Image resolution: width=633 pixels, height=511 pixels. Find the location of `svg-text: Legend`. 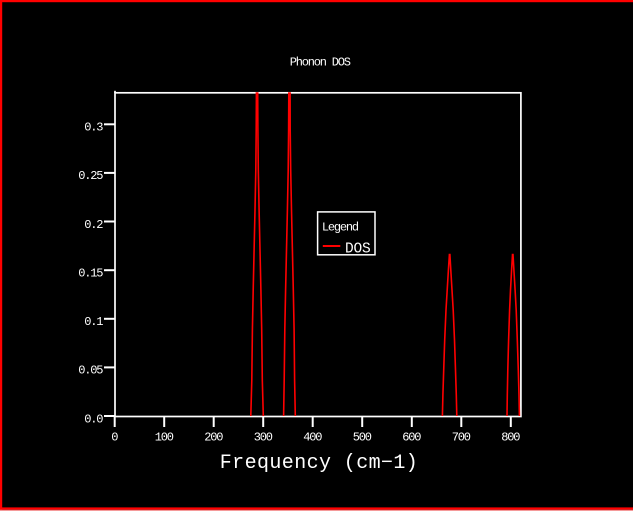

svg-text: Legend is located at coordinates (340, 227).